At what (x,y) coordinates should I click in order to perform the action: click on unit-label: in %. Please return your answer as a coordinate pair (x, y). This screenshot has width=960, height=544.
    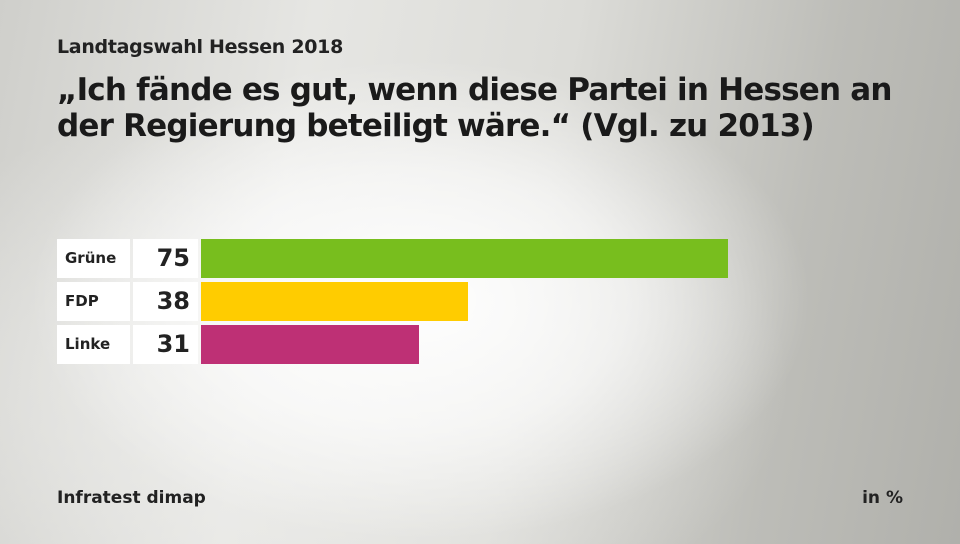
    Looking at the image, I should click on (882, 498).